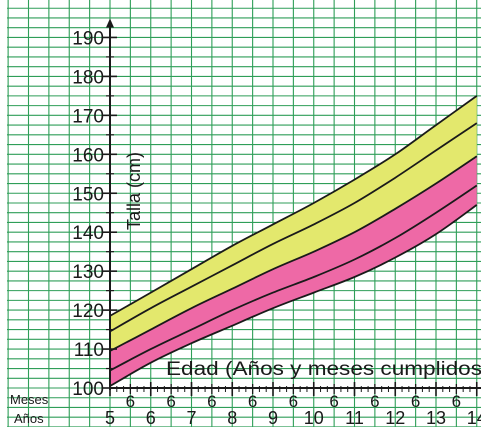 The width and height of the screenshot is (481, 427). What do you see at coordinates (88, 311) in the screenshot?
I see `y-tick-label: 120` at bounding box center [88, 311].